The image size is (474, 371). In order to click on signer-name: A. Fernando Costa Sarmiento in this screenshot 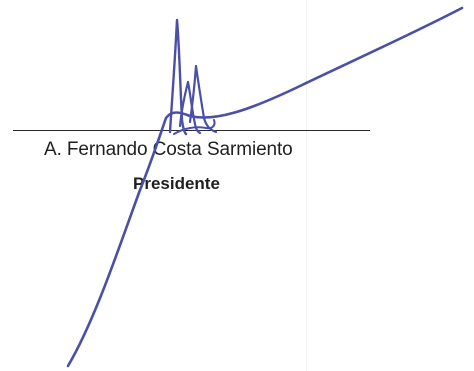, I will do `click(168, 149)`.